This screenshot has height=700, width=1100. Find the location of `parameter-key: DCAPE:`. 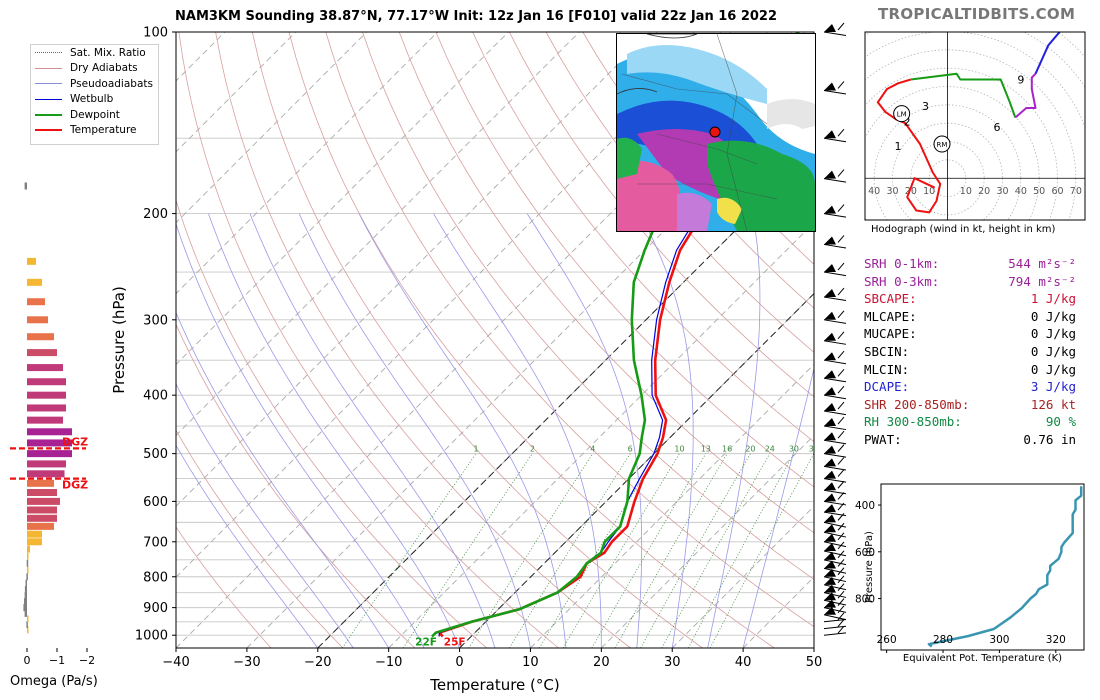

parameter-key: DCAPE: is located at coordinates (887, 387).